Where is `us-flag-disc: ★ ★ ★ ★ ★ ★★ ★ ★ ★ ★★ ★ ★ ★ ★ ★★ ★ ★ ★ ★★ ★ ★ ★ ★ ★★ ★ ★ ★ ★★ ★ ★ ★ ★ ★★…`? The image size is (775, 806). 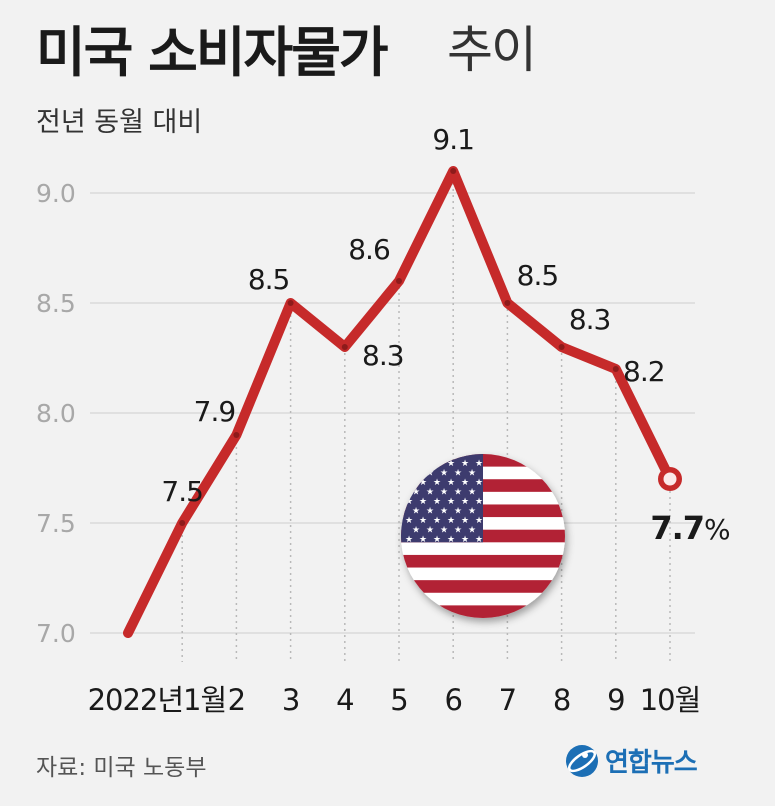
us-flag-disc: ★ ★ ★ ★ ★ ★★ ★ ★ ★ ★★ ★ ★ ★ ★ ★★ ★ ★ ★ ★★ ★ ★ ★ ★ ★★ ★ ★ ★ ★★ ★ ★ ★ ★ ★★… is located at coordinates (483, 536).